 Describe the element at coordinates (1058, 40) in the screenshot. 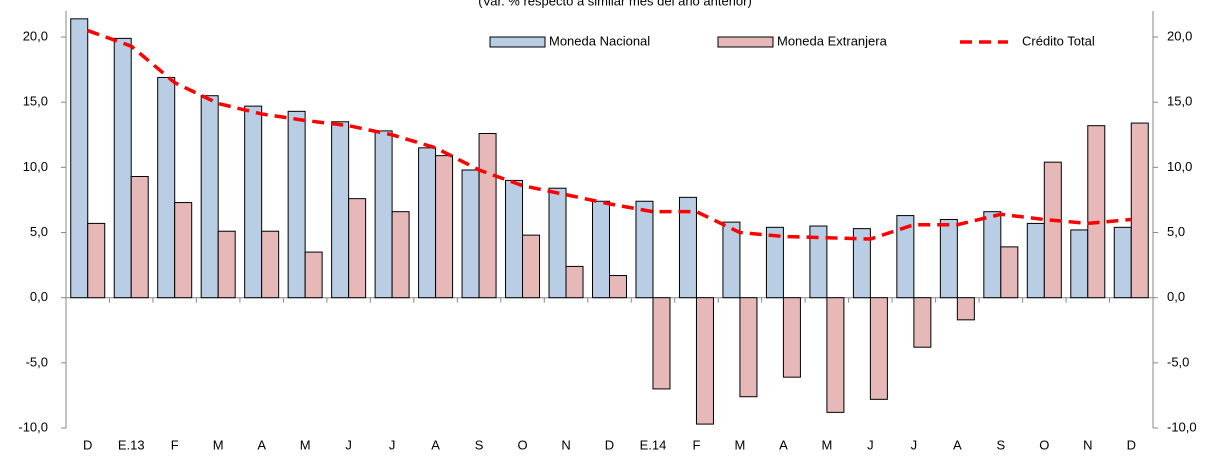

I see `legend-label: Crédito Total` at that location.